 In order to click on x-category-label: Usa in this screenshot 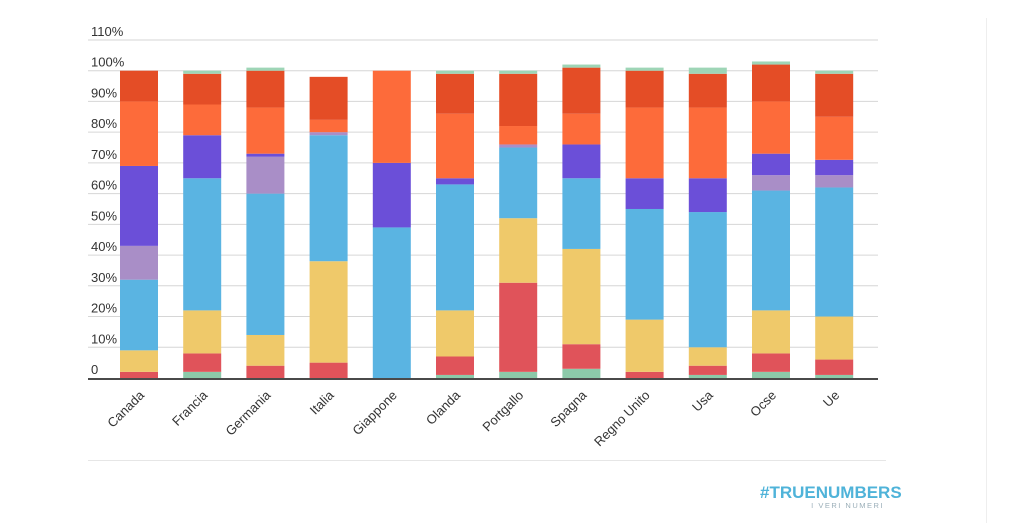, I will do `click(702, 400)`.